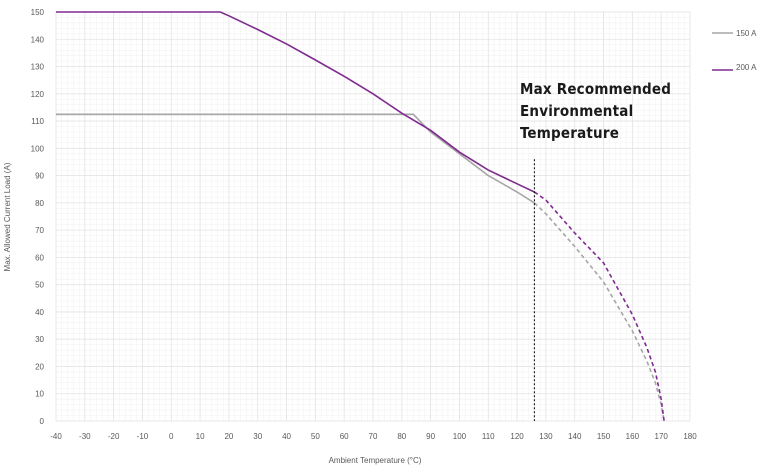 This screenshot has height=468, width=762. Describe the element at coordinates (38, 39) in the screenshot. I see `y-tick-label: 140` at that location.